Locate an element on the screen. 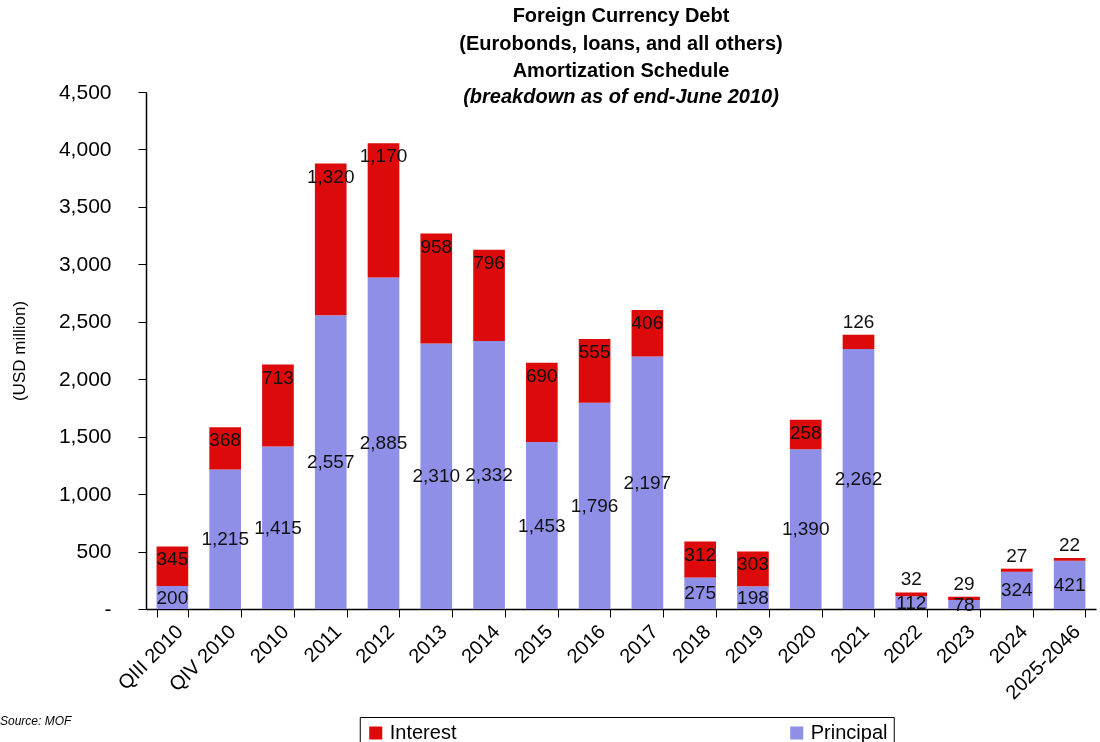 The height and width of the screenshot is (742, 1100). data-label: 421 is located at coordinates (1069, 584).